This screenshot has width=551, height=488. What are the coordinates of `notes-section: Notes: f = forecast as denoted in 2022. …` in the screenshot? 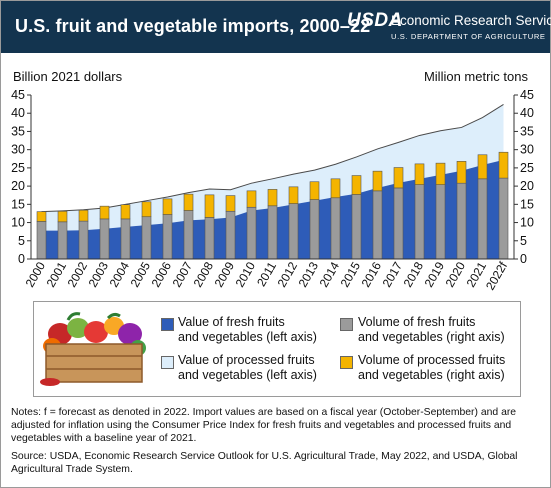 It's located at (276, 443).